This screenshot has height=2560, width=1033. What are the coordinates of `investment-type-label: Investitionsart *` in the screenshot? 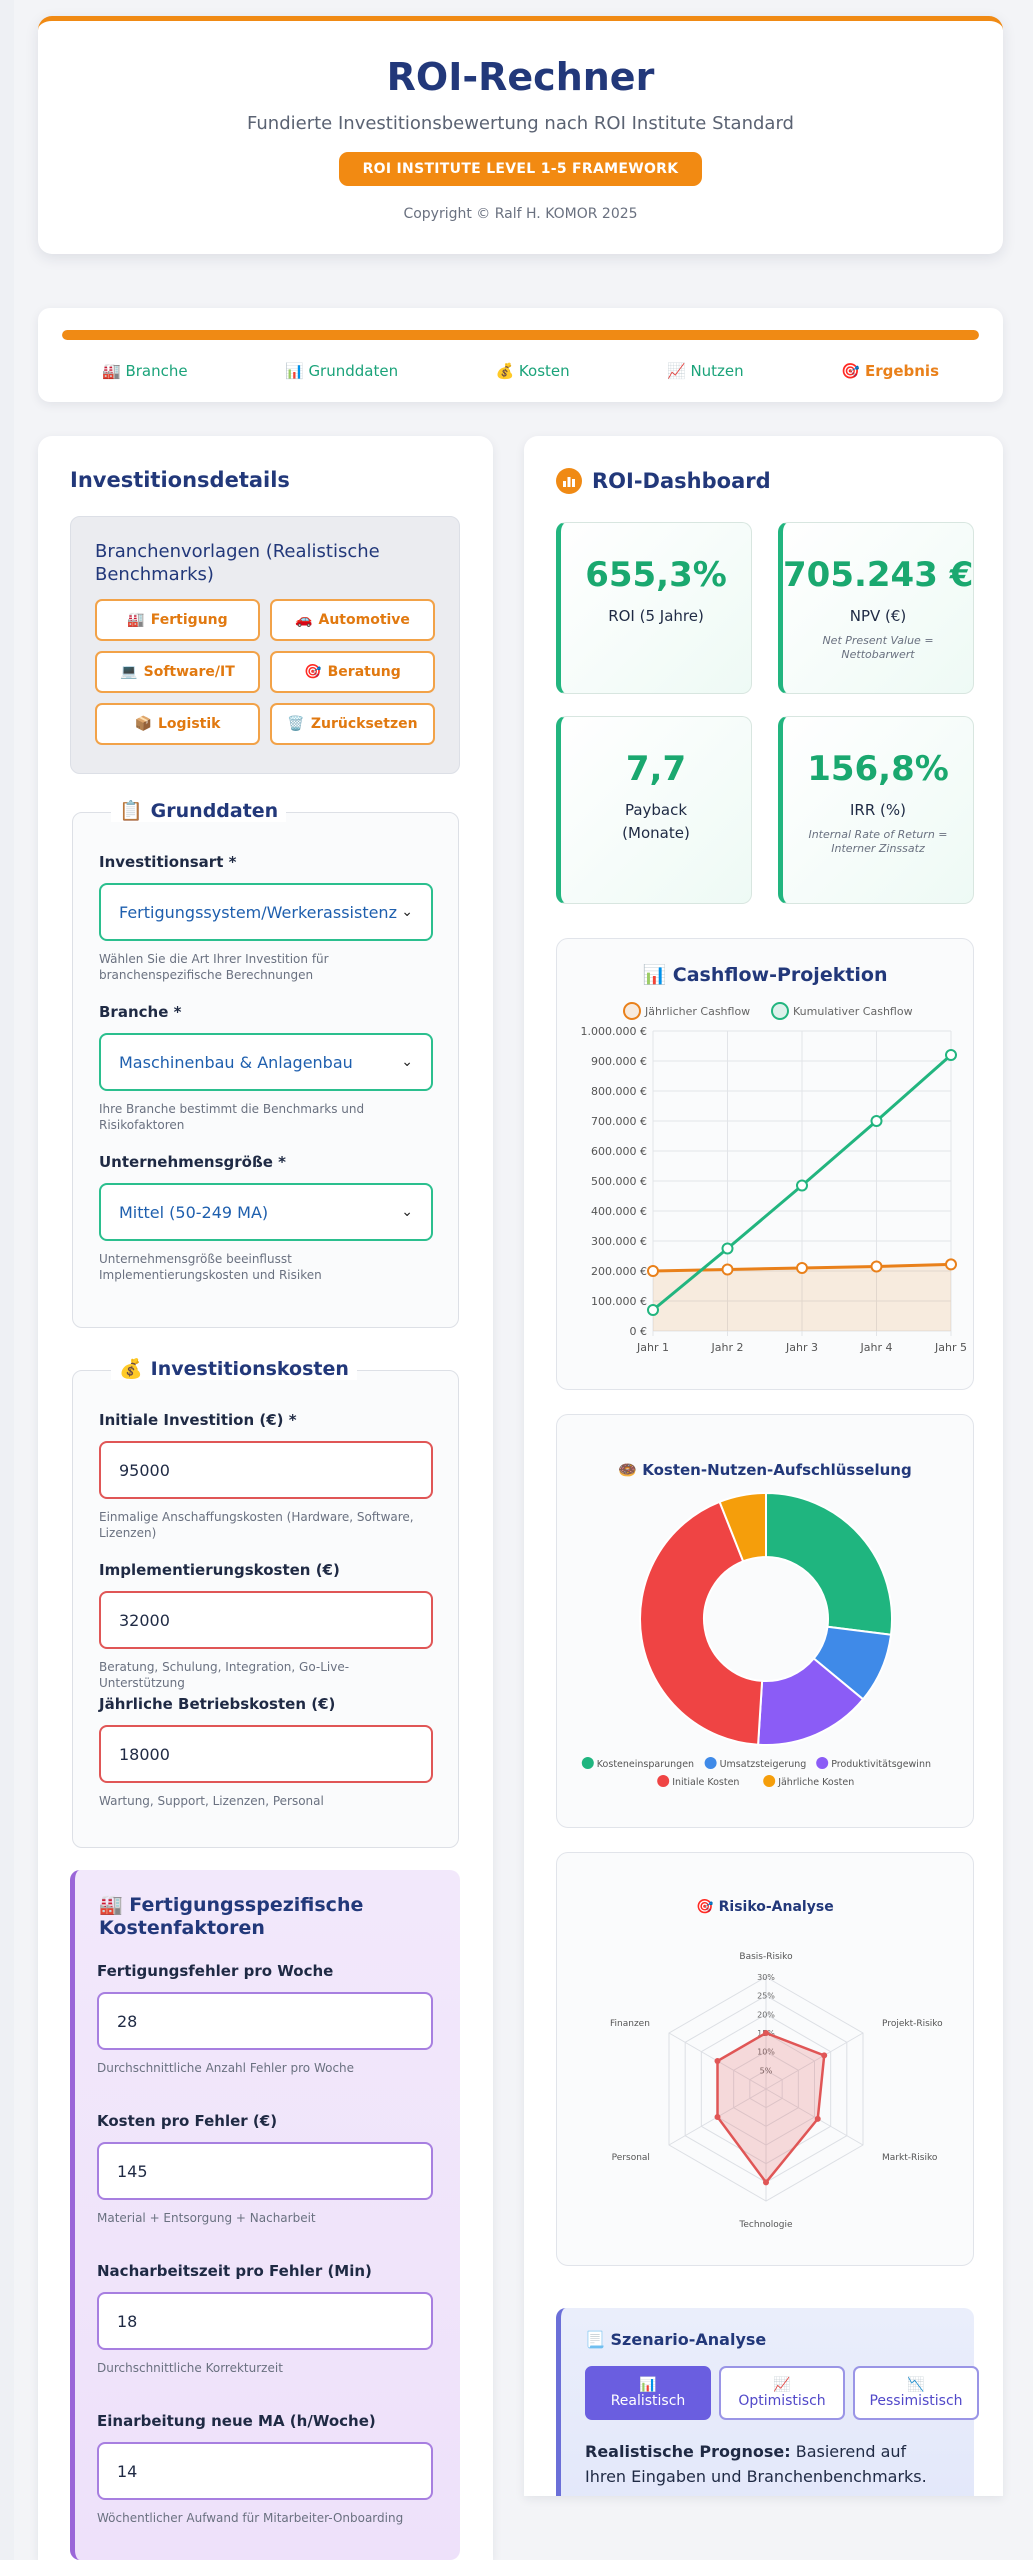 It's located at (168, 862).